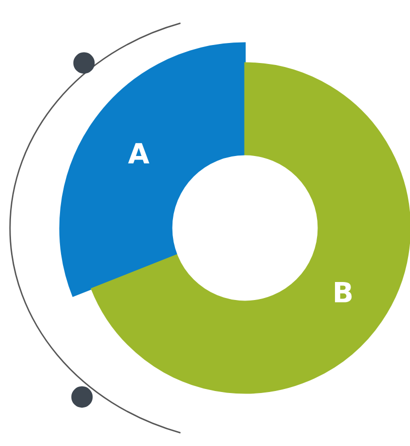 Image resolution: width=410 pixels, height=446 pixels. Describe the element at coordinates (343, 292) in the screenshot. I see `slice-label: B` at that location.